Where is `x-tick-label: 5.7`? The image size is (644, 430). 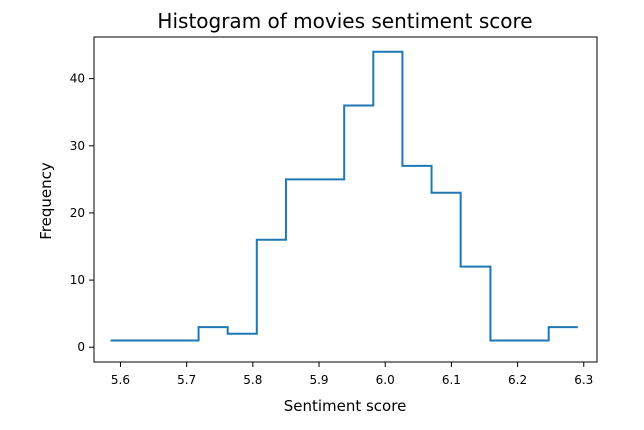
x-tick-label: 5.7 is located at coordinates (186, 380).